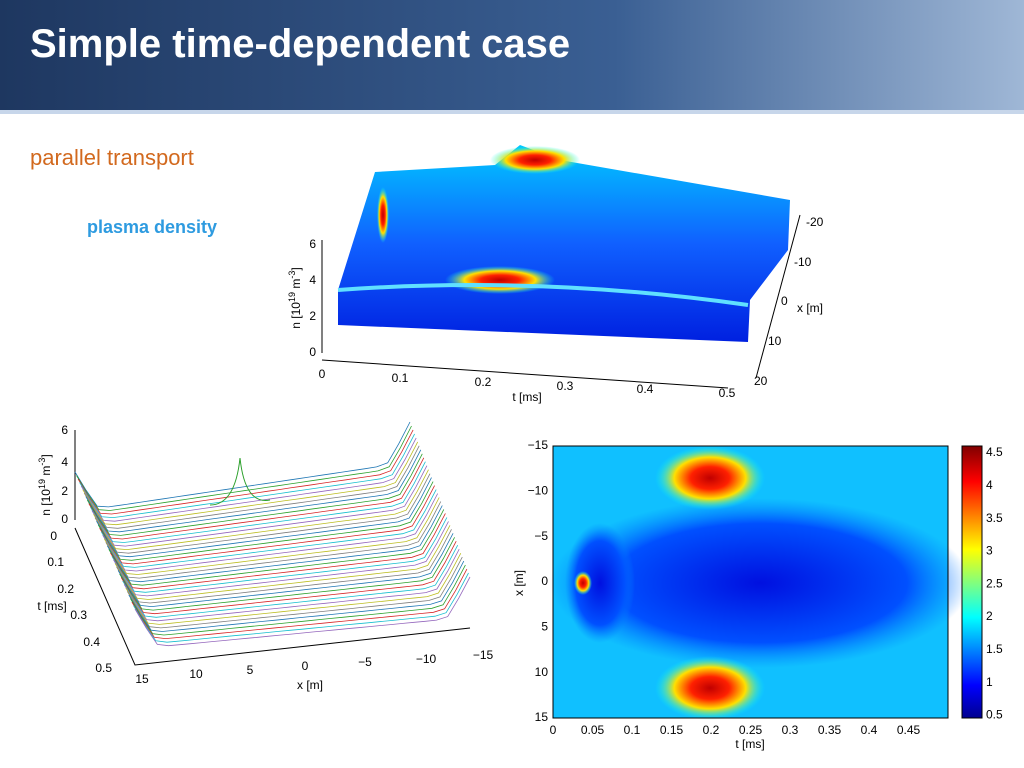 The height and width of the screenshot is (768, 1024). I want to click on t-axis-label: t [ms], so click(51, 606).